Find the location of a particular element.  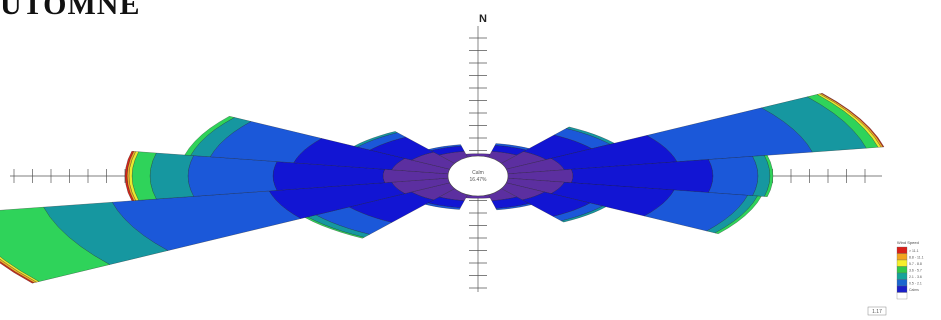

scale-label: 1.17 is located at coordinates (877, 312).